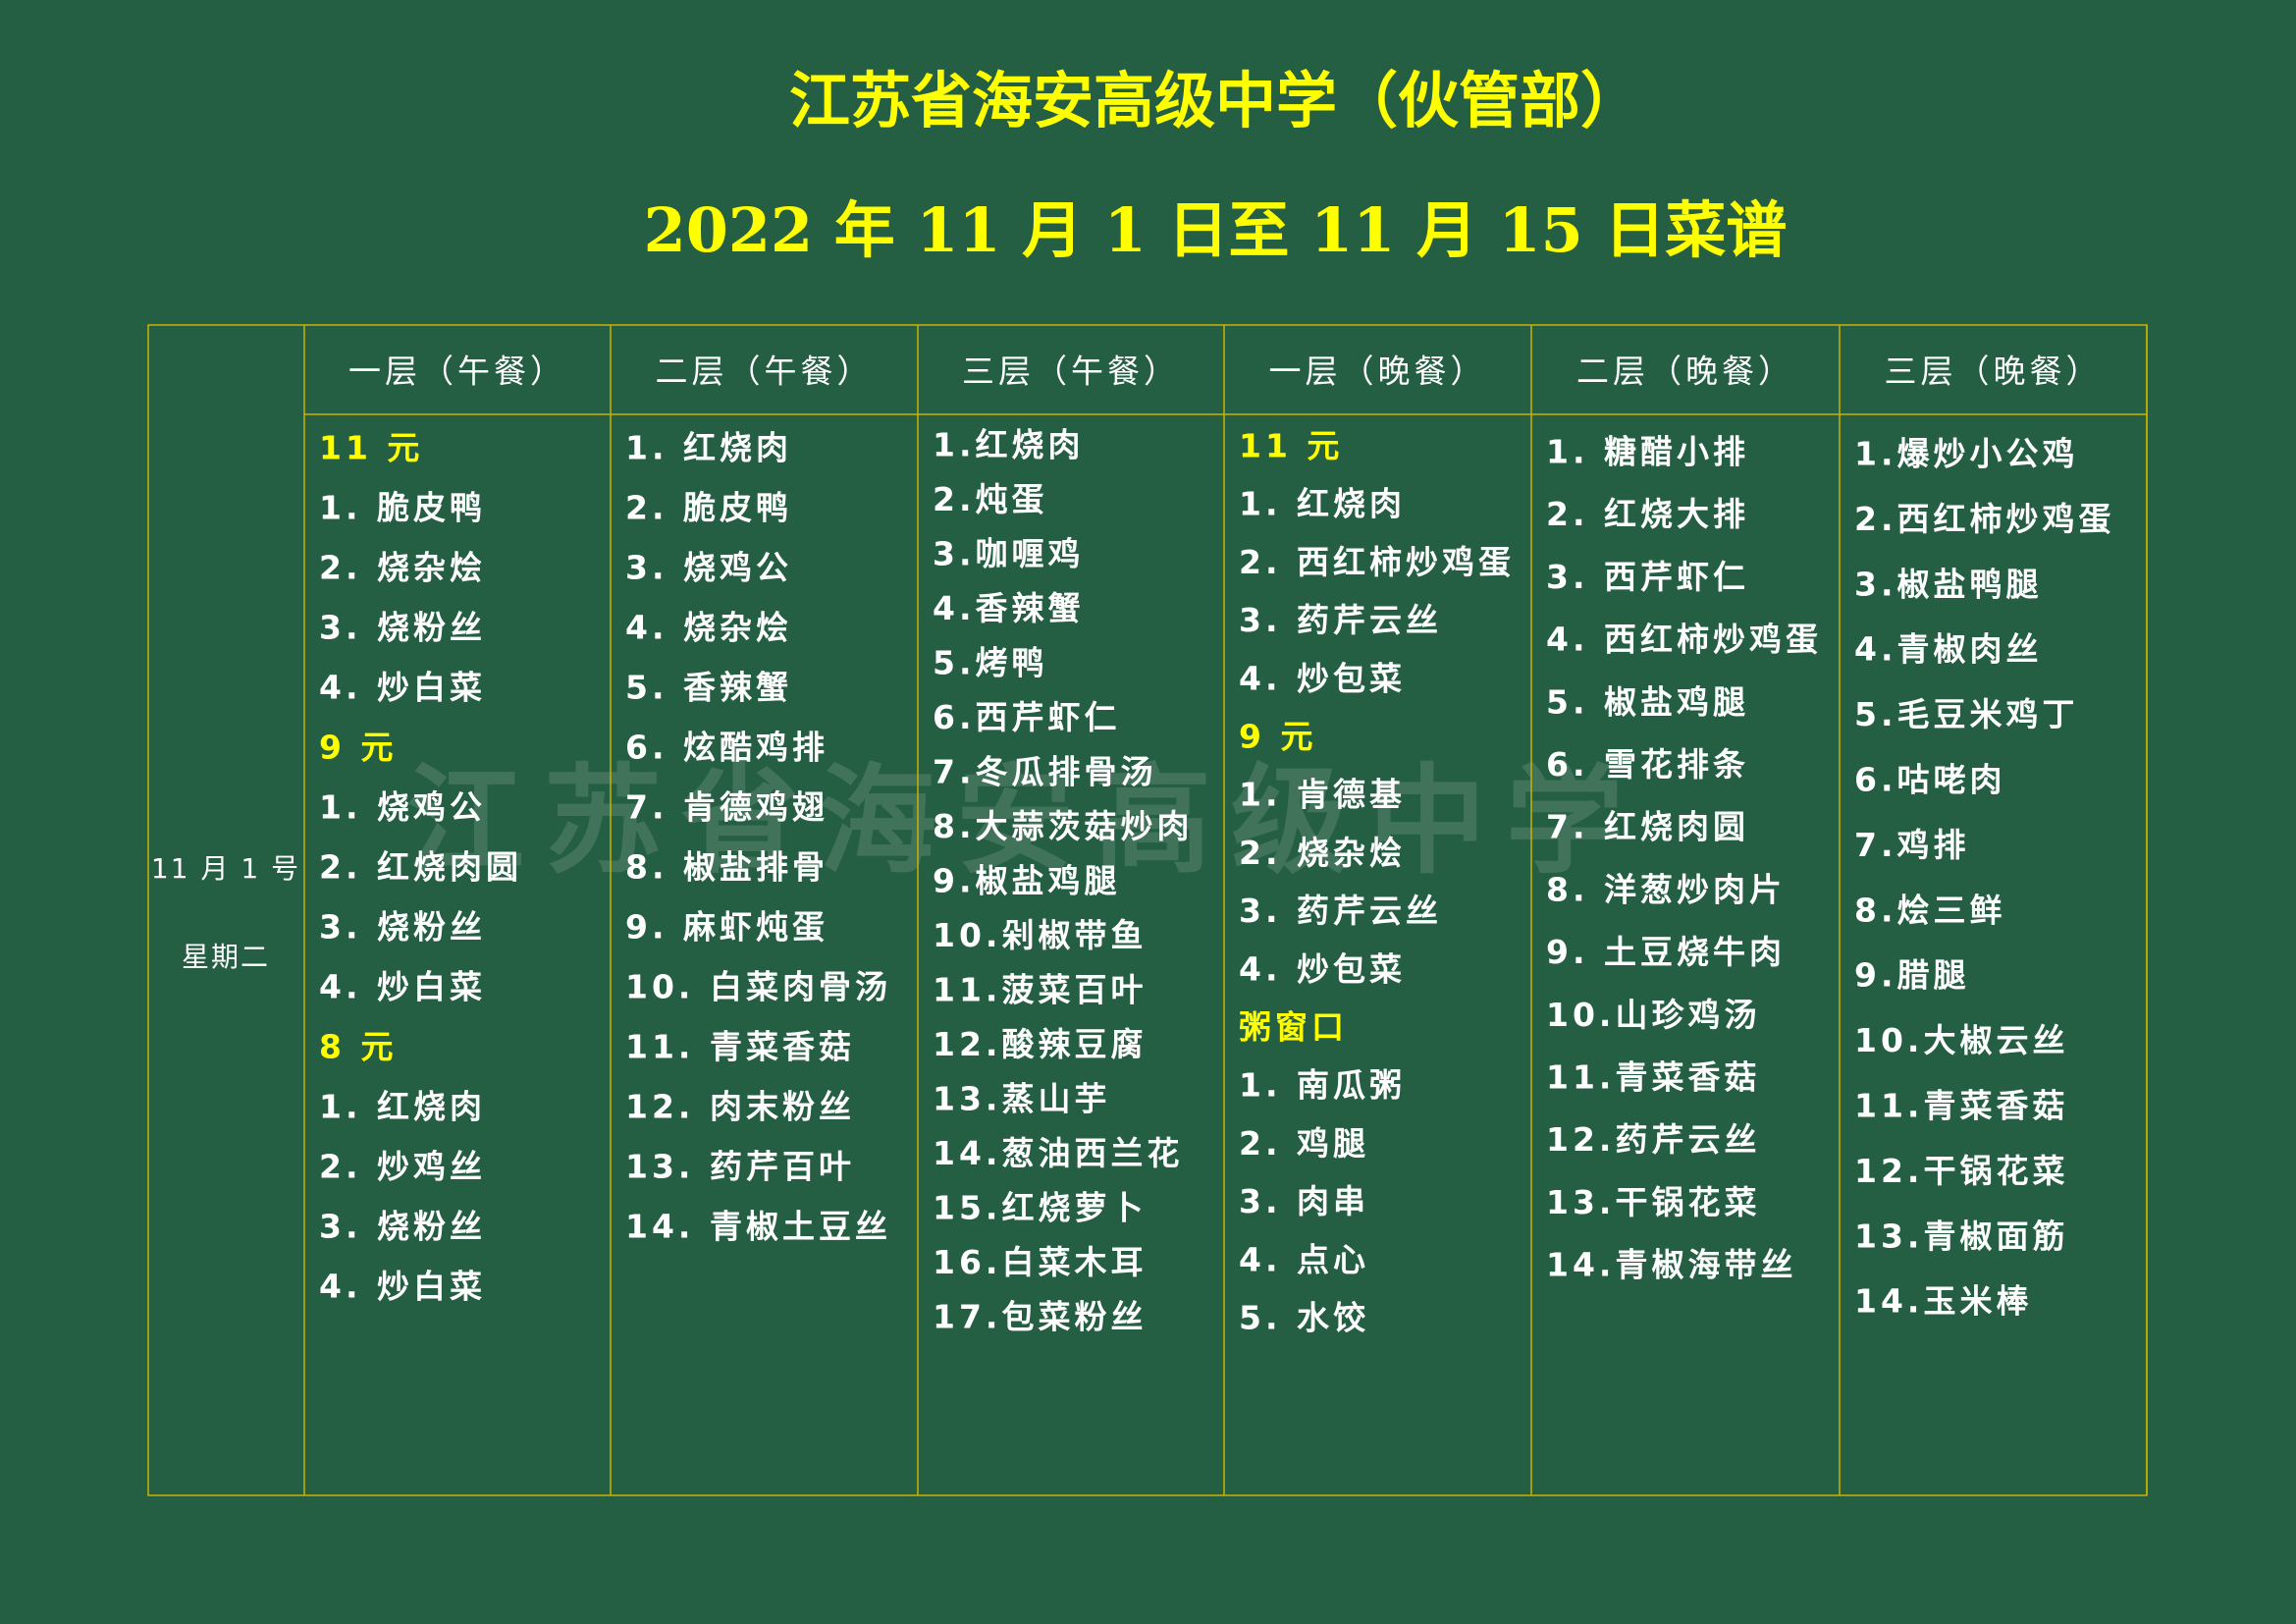 The width and height of the screenshot is (2296, 1624). Describe the element at coordinates (1653, 1015) in the screenshot. I see `menu-item: 10.山珍鸡汤` at that location.